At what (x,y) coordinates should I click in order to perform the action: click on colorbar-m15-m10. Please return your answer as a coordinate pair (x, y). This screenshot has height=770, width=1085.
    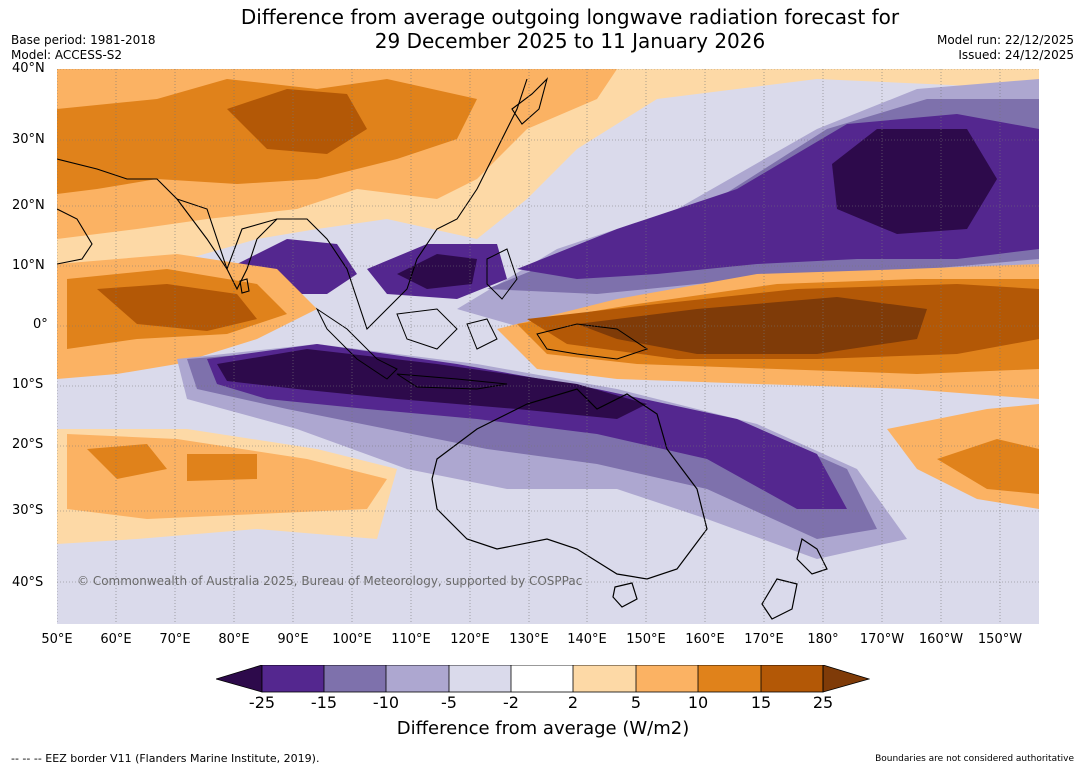
    Looking at the image, I should click on (355, 678).